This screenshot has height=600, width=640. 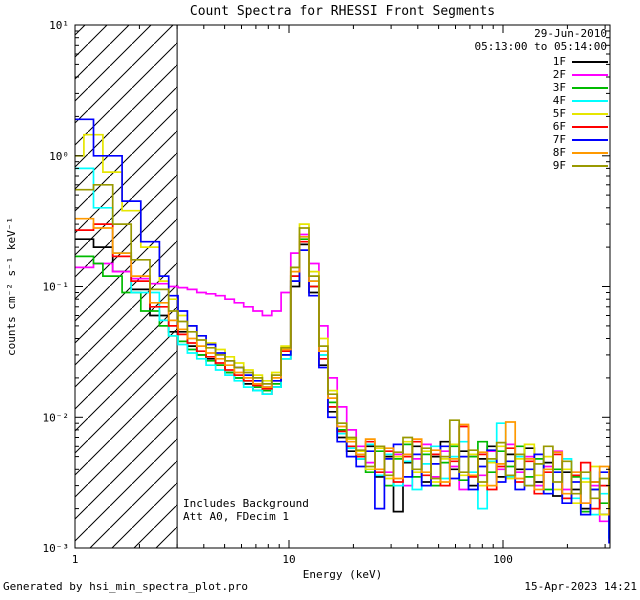 What do you see at coordinates (559, 126) in the screenshot?
I see `legend-label: 6F` at bounding box center [559, 126].